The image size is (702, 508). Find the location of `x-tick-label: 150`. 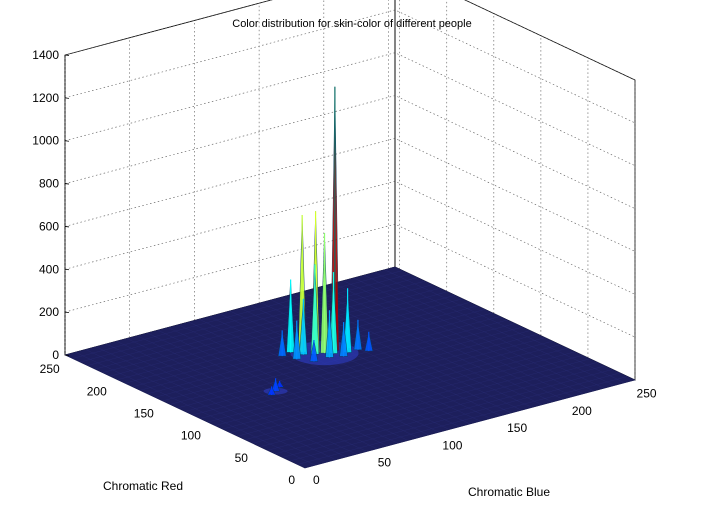

x-tick-label: 150 is located at coordinates (517, 428).